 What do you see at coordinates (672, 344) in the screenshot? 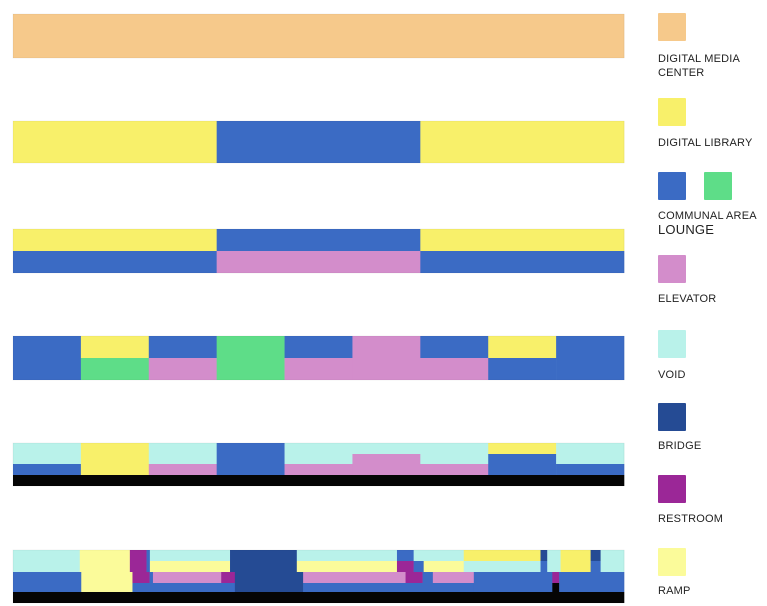
I see `swatch-void` at bounding box center [672, 344].